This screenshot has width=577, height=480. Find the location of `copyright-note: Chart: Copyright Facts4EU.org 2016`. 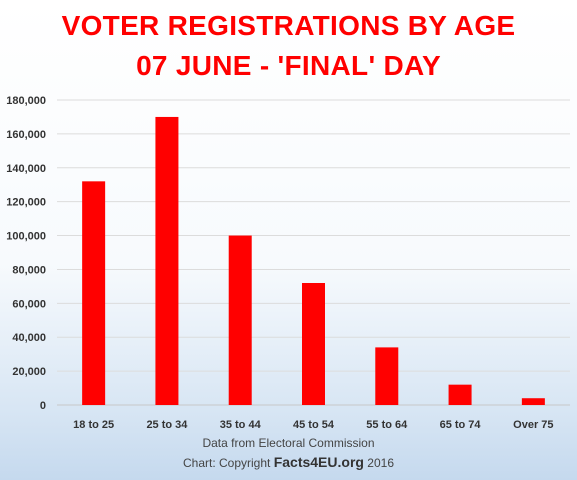

copyright-note: Chart: Copyright Facts4EU.org 2016 is located at coordinates (288, 462).